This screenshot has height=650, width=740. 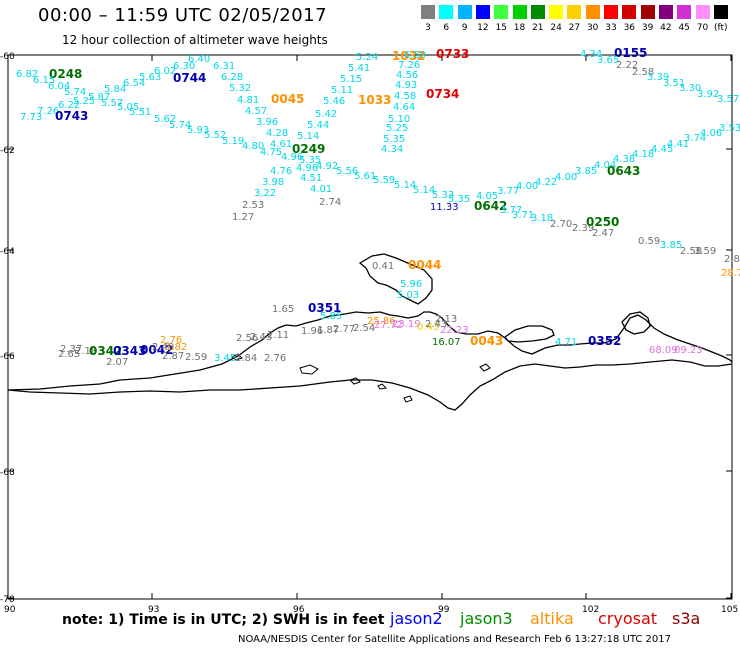 What do you see at coordinates (367, 57) in the screenshot?
I see `wave-height-value: 5.24` at bounding box center [367, 57].